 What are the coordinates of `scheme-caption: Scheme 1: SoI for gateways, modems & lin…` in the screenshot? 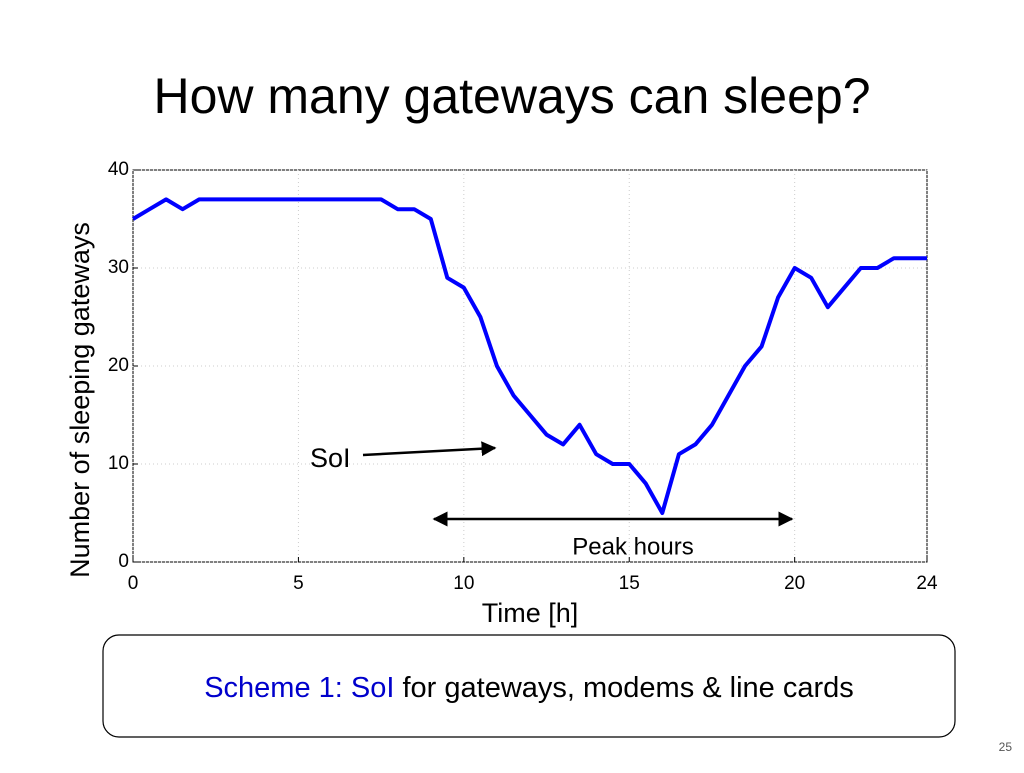 It's located at (529, 688).